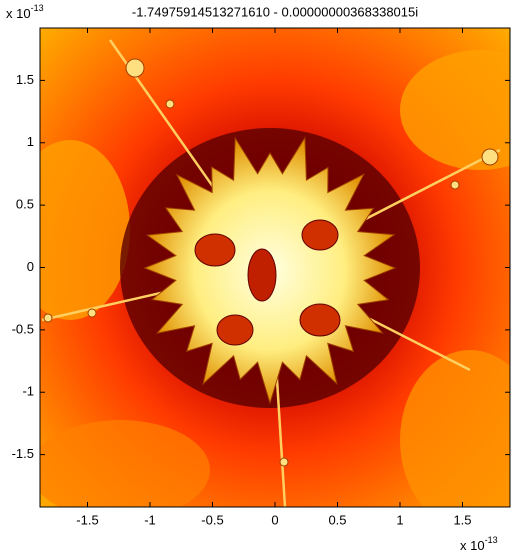 The height and width of the screenshot is (558, 513). I want to click on y-tick-label: 1.5, so click(25, 79).